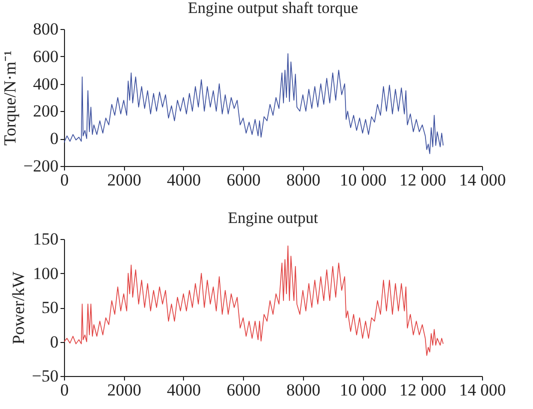 The width and height of the screenshot is (533, 409). Describe the element at coordinates (45, 273) in the screenshot. I see `y-tick-label: 100` at that location.